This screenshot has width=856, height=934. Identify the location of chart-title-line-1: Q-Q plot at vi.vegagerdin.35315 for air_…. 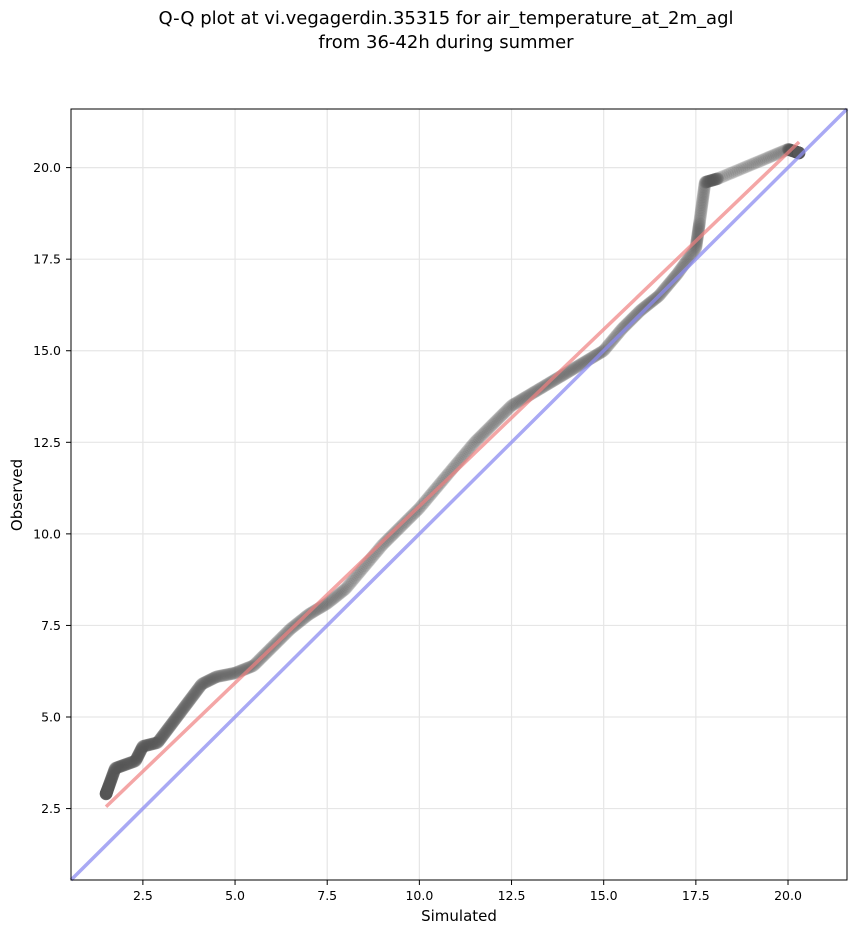
(446, 18).